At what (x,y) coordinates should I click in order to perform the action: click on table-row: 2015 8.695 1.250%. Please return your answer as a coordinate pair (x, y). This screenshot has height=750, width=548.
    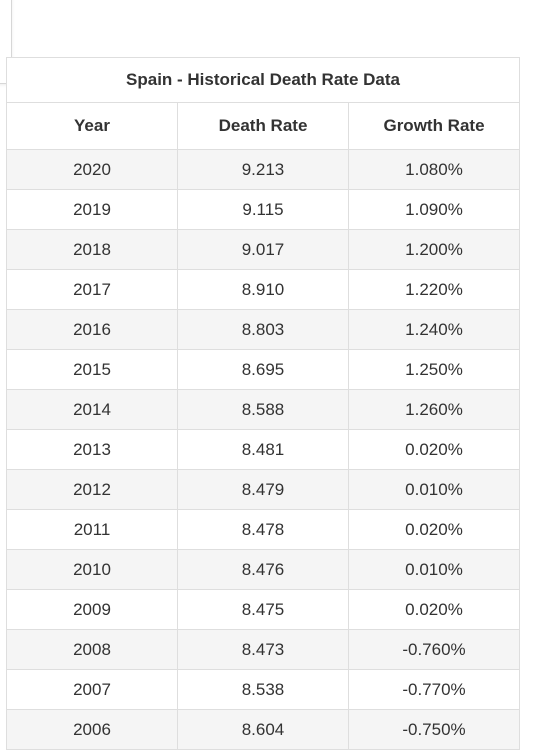
    Looking at the image, I should click on (263, 369).